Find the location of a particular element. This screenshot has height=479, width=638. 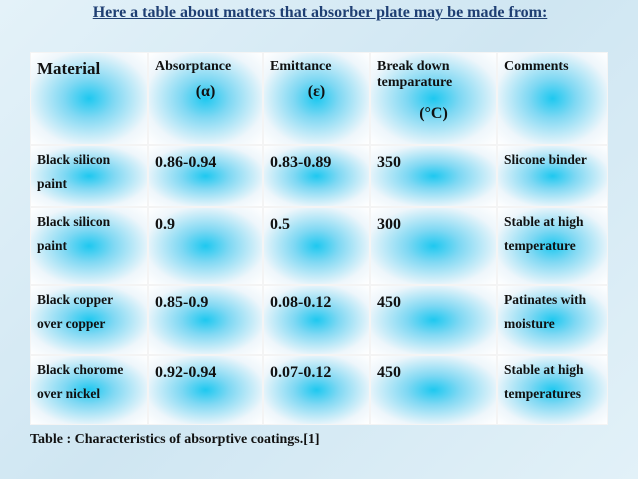

table-cell: Stable at high temperatures is located at coordinates (552, 390).